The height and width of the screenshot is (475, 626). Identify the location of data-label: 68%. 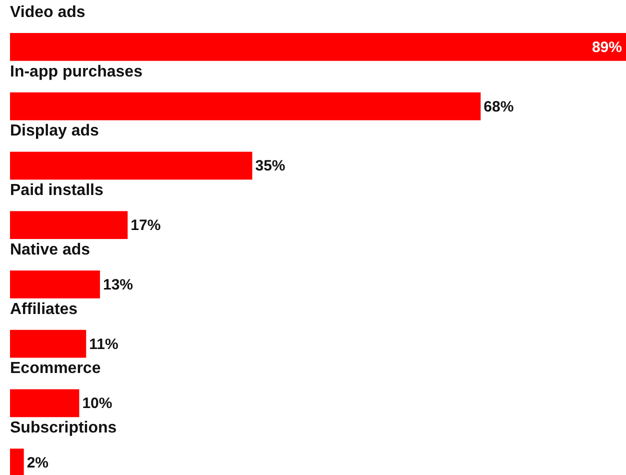
(499, 107).